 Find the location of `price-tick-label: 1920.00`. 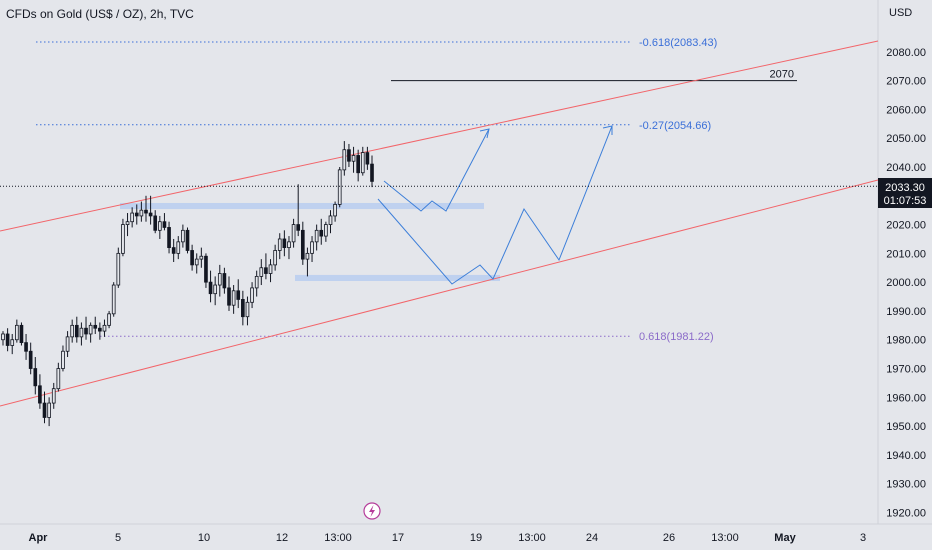

price-tick-label: 1920.00 is located at coordinates (906, 513).